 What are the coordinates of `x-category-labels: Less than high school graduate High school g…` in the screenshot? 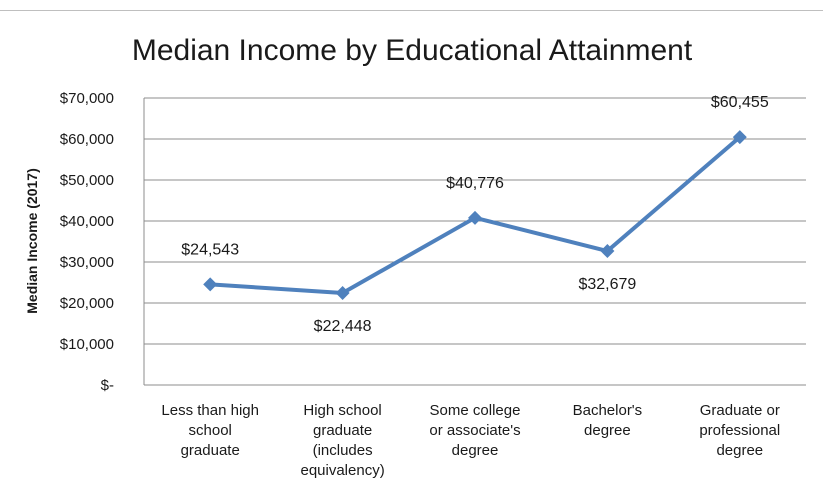 It's located at (470, 440).